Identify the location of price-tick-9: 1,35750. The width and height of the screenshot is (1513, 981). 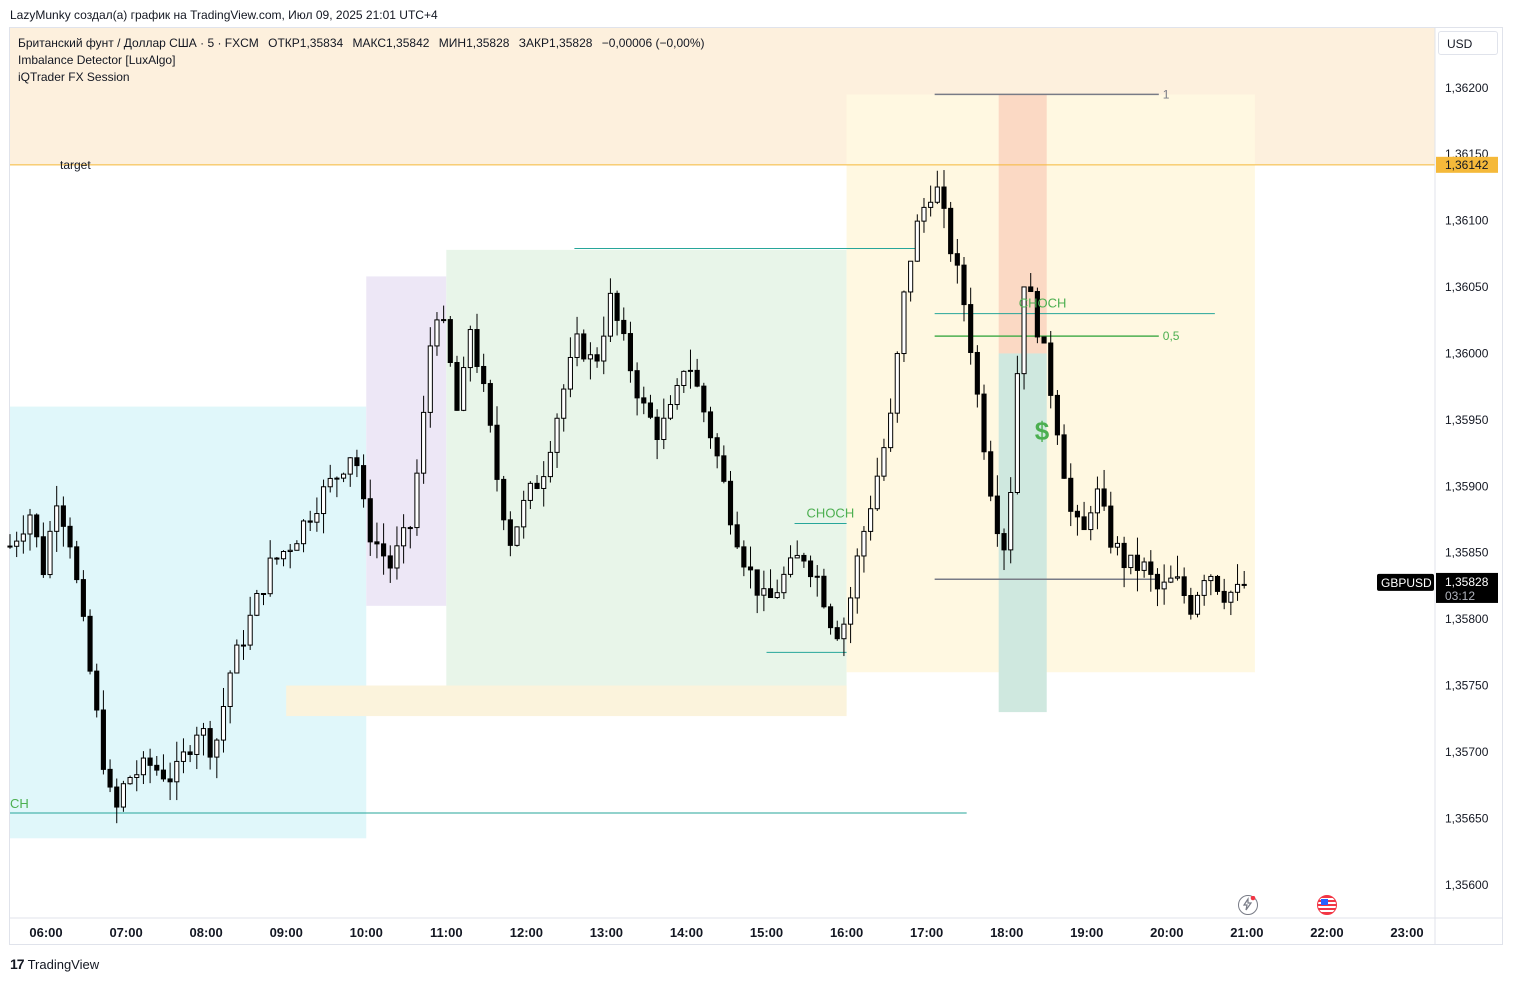
(1467, 686).